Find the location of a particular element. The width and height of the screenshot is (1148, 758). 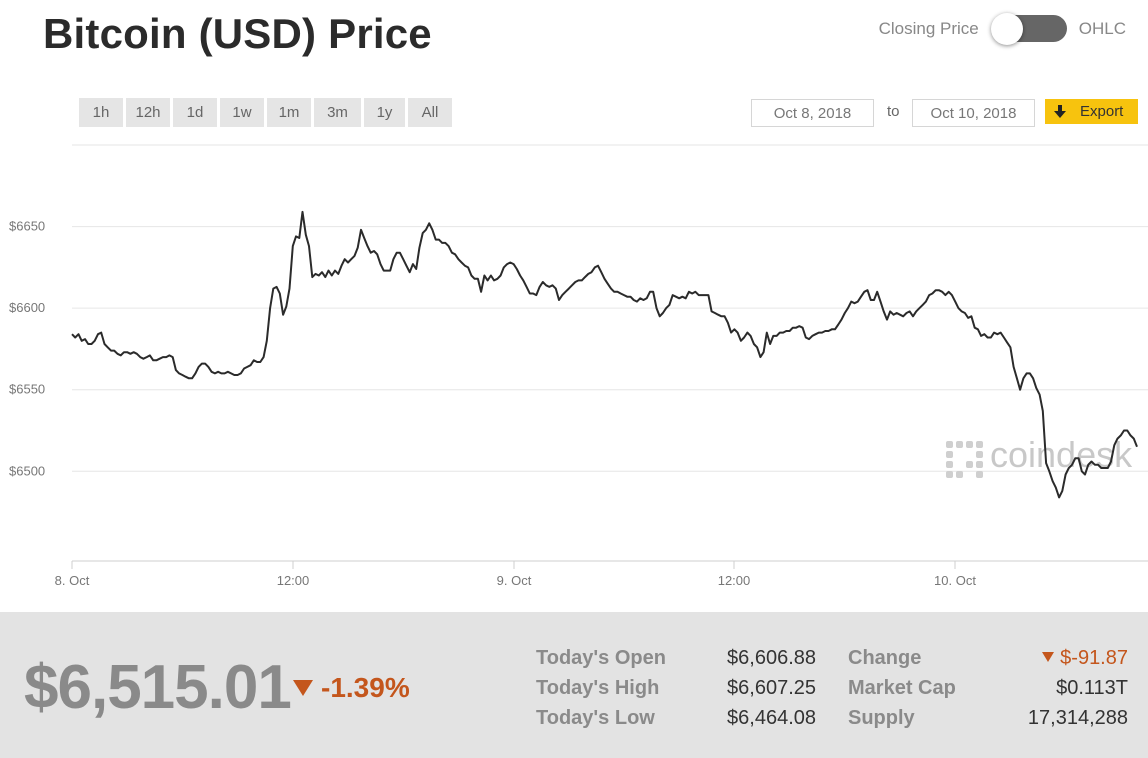

price-type-toggle-group: Closing Price OHLC is located at coordinates (1002, 29).